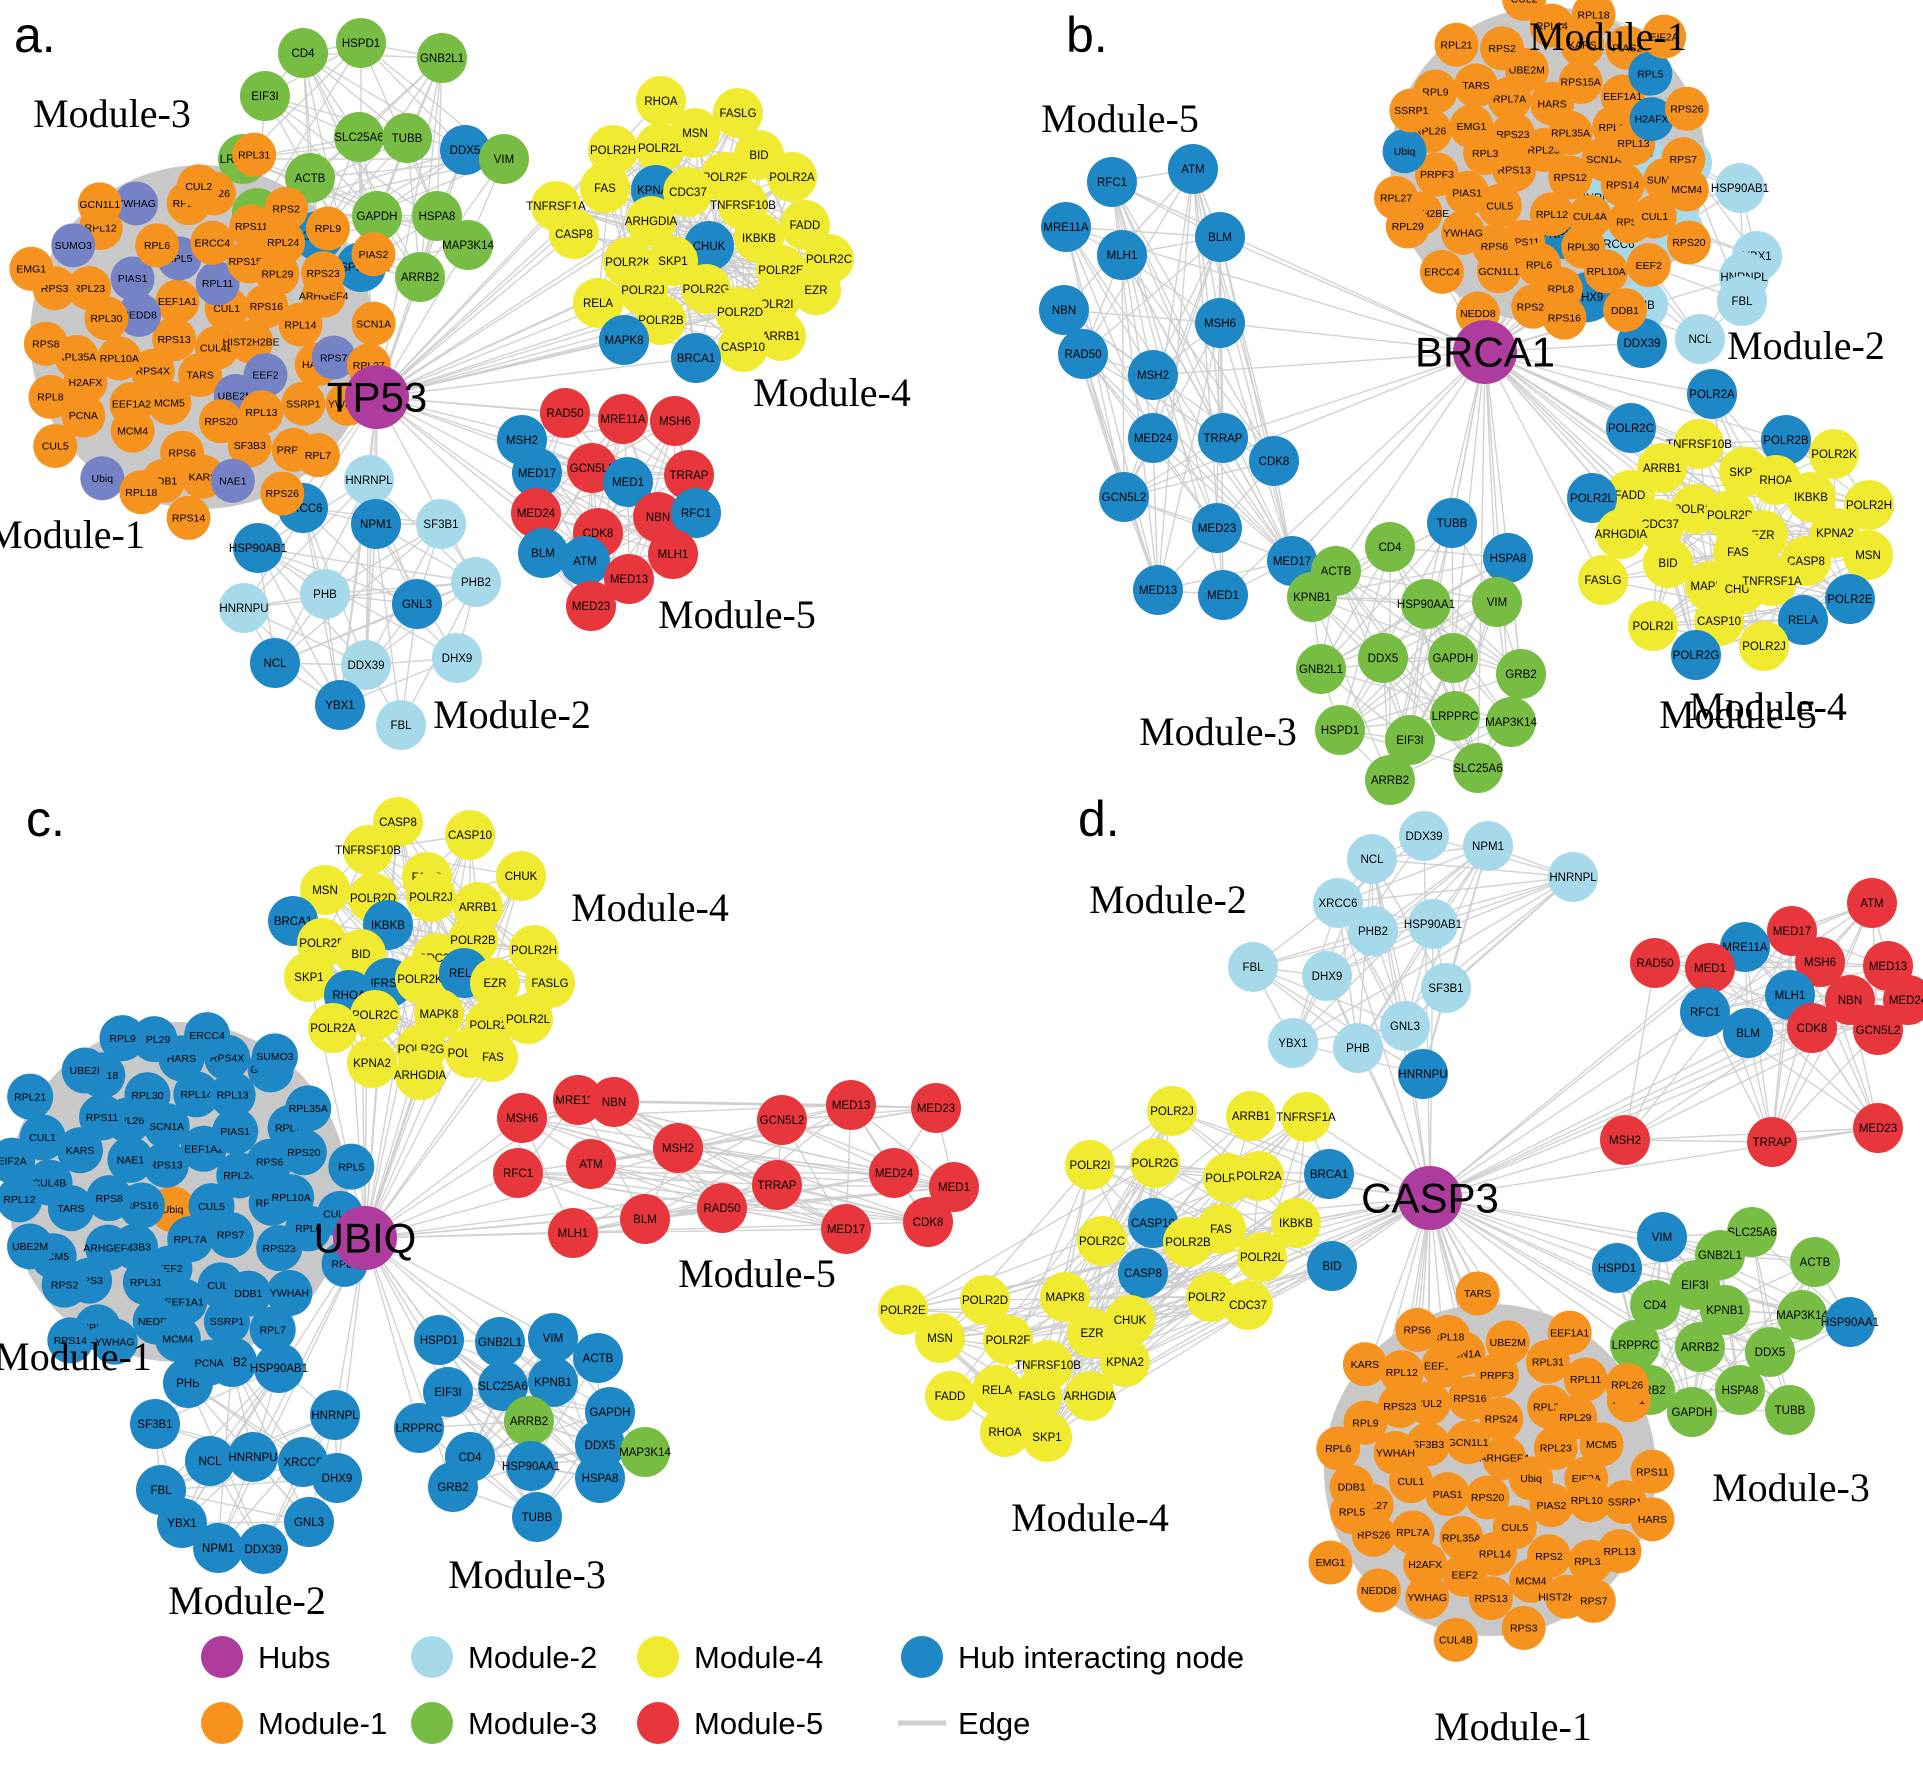  Describe the element at coordinates (1390, 548) in the screenshot. I see `node-label: CD4` at that location.